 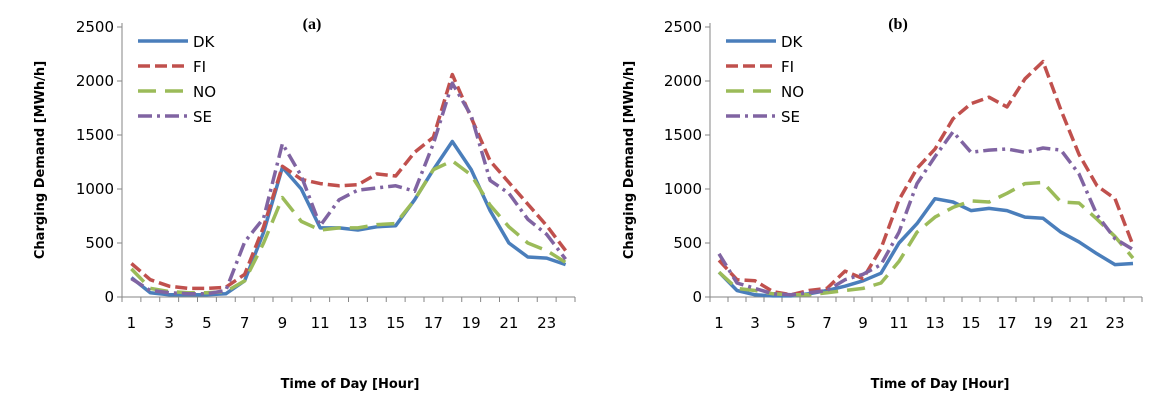 What do you see at coordinates (683, 81) in the screenshot?
I see `chart-b-y-tick-label: 2000` at bounding box center [683, 81].